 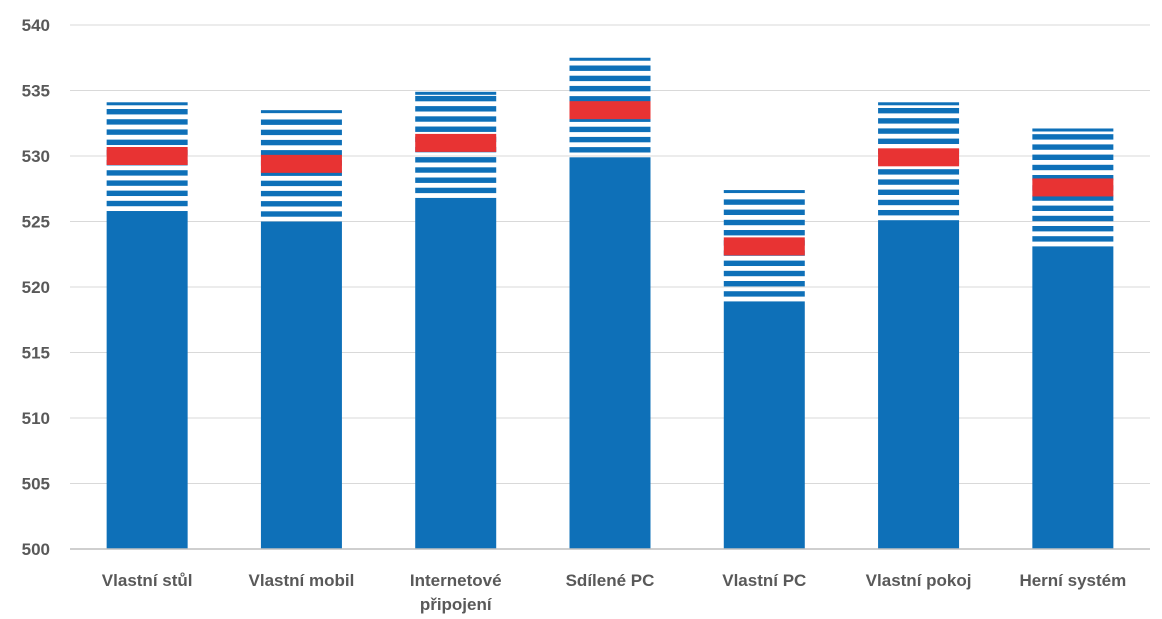 I want to click on y-tick-label: 510, so click(x=36, y=418).